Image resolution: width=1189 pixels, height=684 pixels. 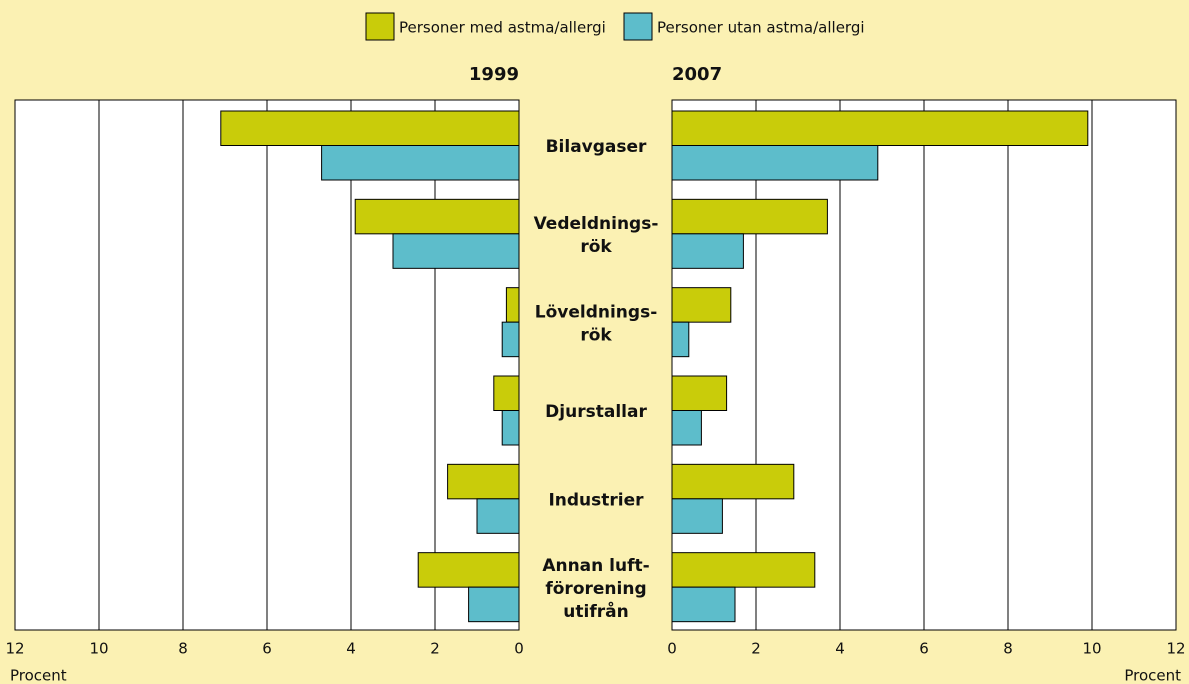 I want to click on category-label: Annan luft-, so click(x=595, y=566).